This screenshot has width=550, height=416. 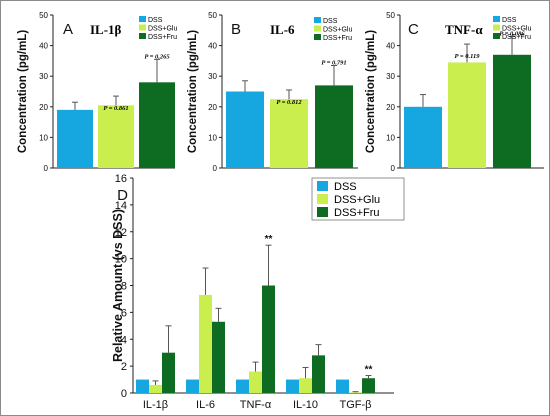 What do you see at coordinates (289, 133) in the screenshot?
I see `panel-b-bar-dss-glu` at bounding box center [289, 133].